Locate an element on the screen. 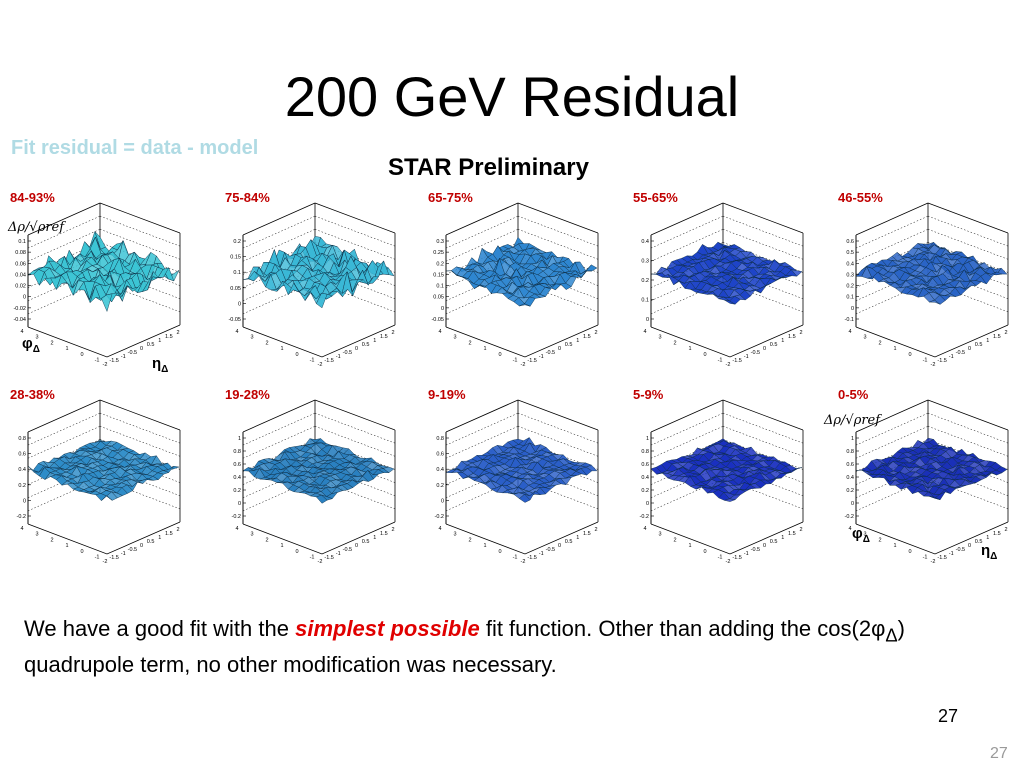 This screenshot has height=768, width=1024. z-tick-label: -0.1 is located at coordinates (849, 320).